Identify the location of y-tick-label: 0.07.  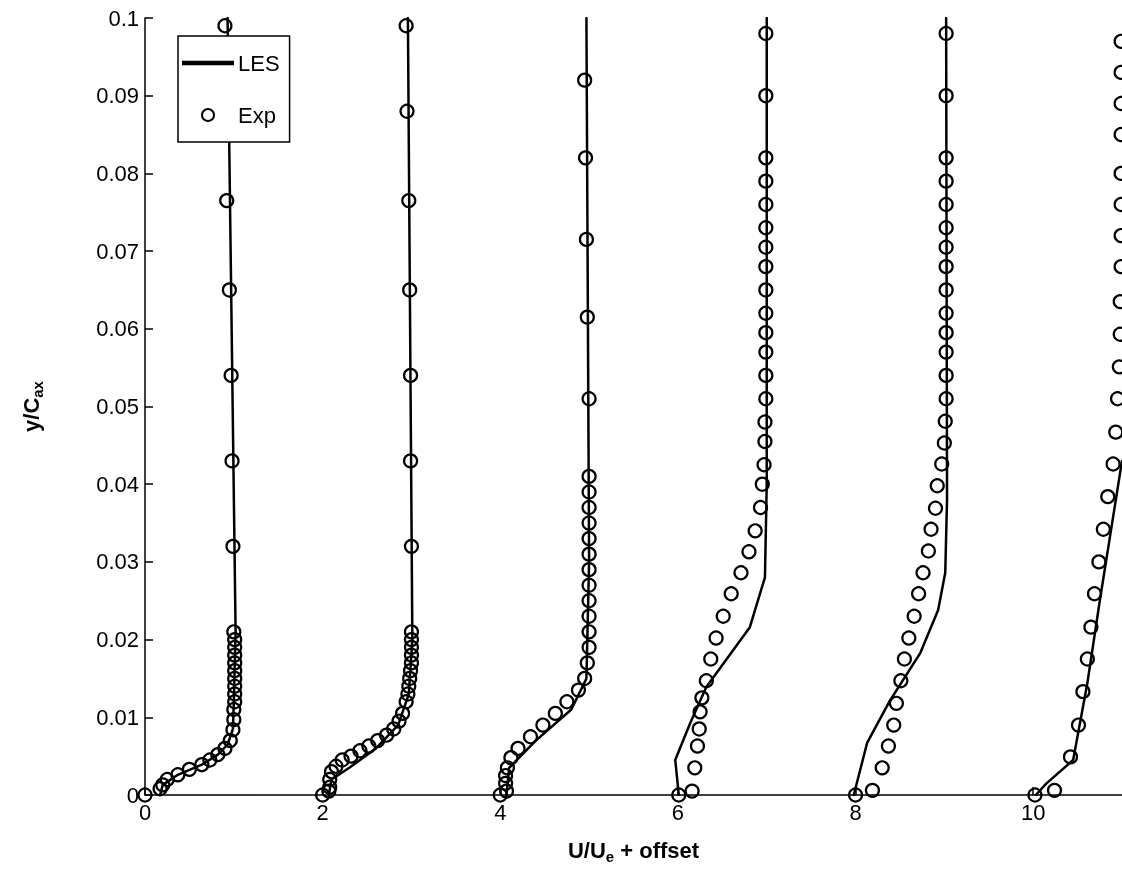
(117, 251).